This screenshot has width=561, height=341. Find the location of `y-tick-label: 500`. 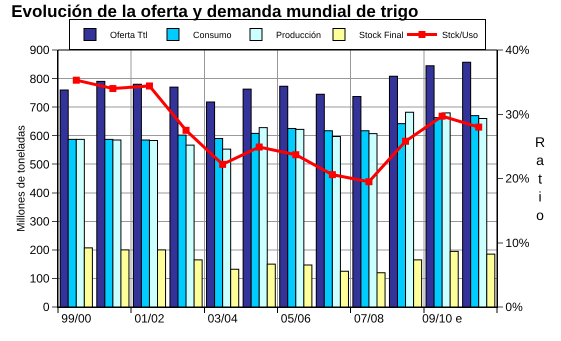

y-tick-label: 500 is located at coordinates (40, 164).